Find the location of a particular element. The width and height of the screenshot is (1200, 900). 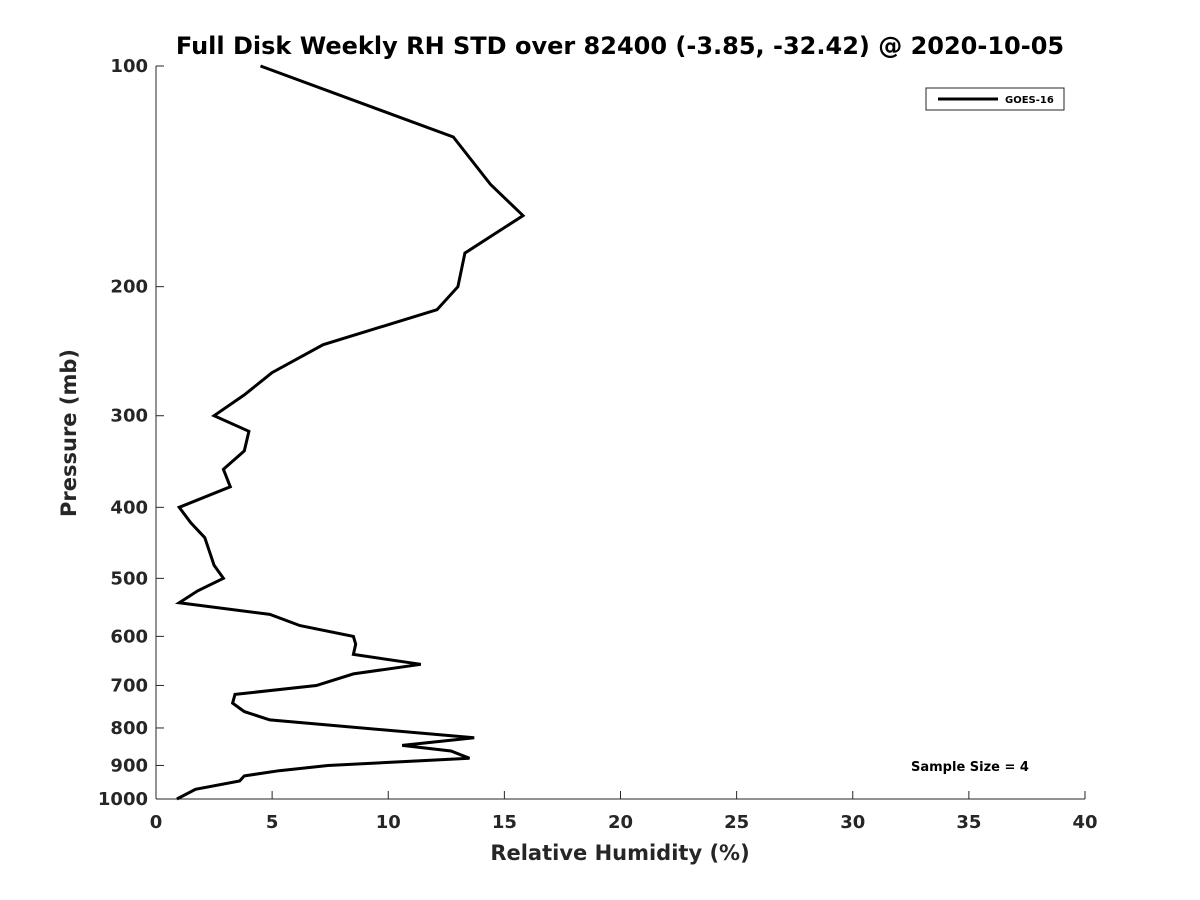

y-tick-label: 700 is located at coordinates (129, 685).